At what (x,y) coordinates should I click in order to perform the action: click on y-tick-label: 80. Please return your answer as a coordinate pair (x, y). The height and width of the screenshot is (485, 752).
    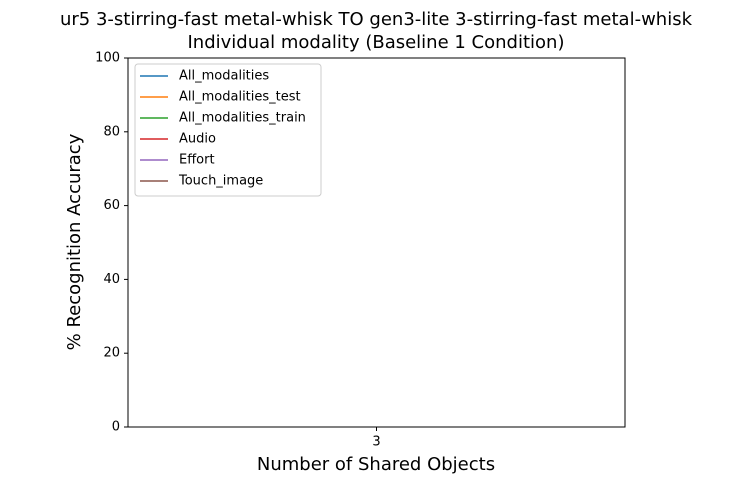
    Looking at the image, I should click on (111, 131).